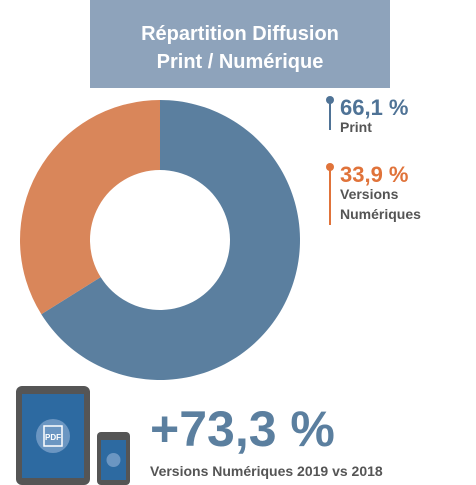  What do you see at coordinates (369, 194) in the screenshot?
I see `legend-label-line: Versions` at bounding box center [369, 194].